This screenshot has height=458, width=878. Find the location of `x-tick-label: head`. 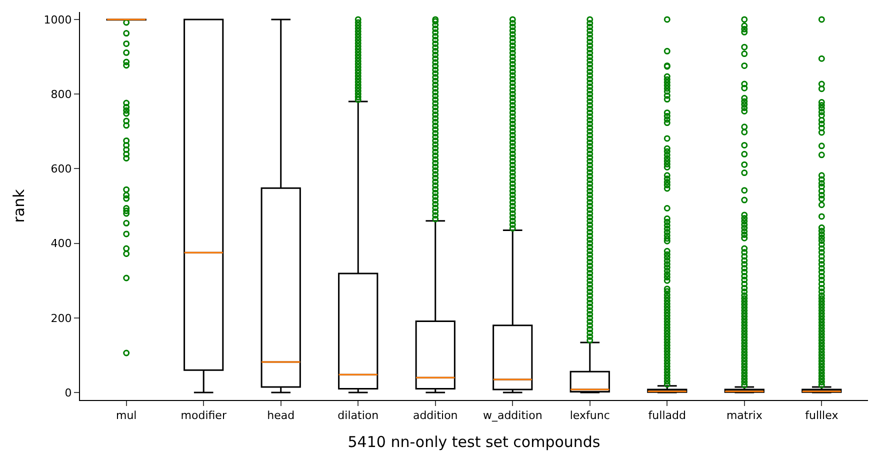

x-tick-label: head is located at coordinates (281, 415).